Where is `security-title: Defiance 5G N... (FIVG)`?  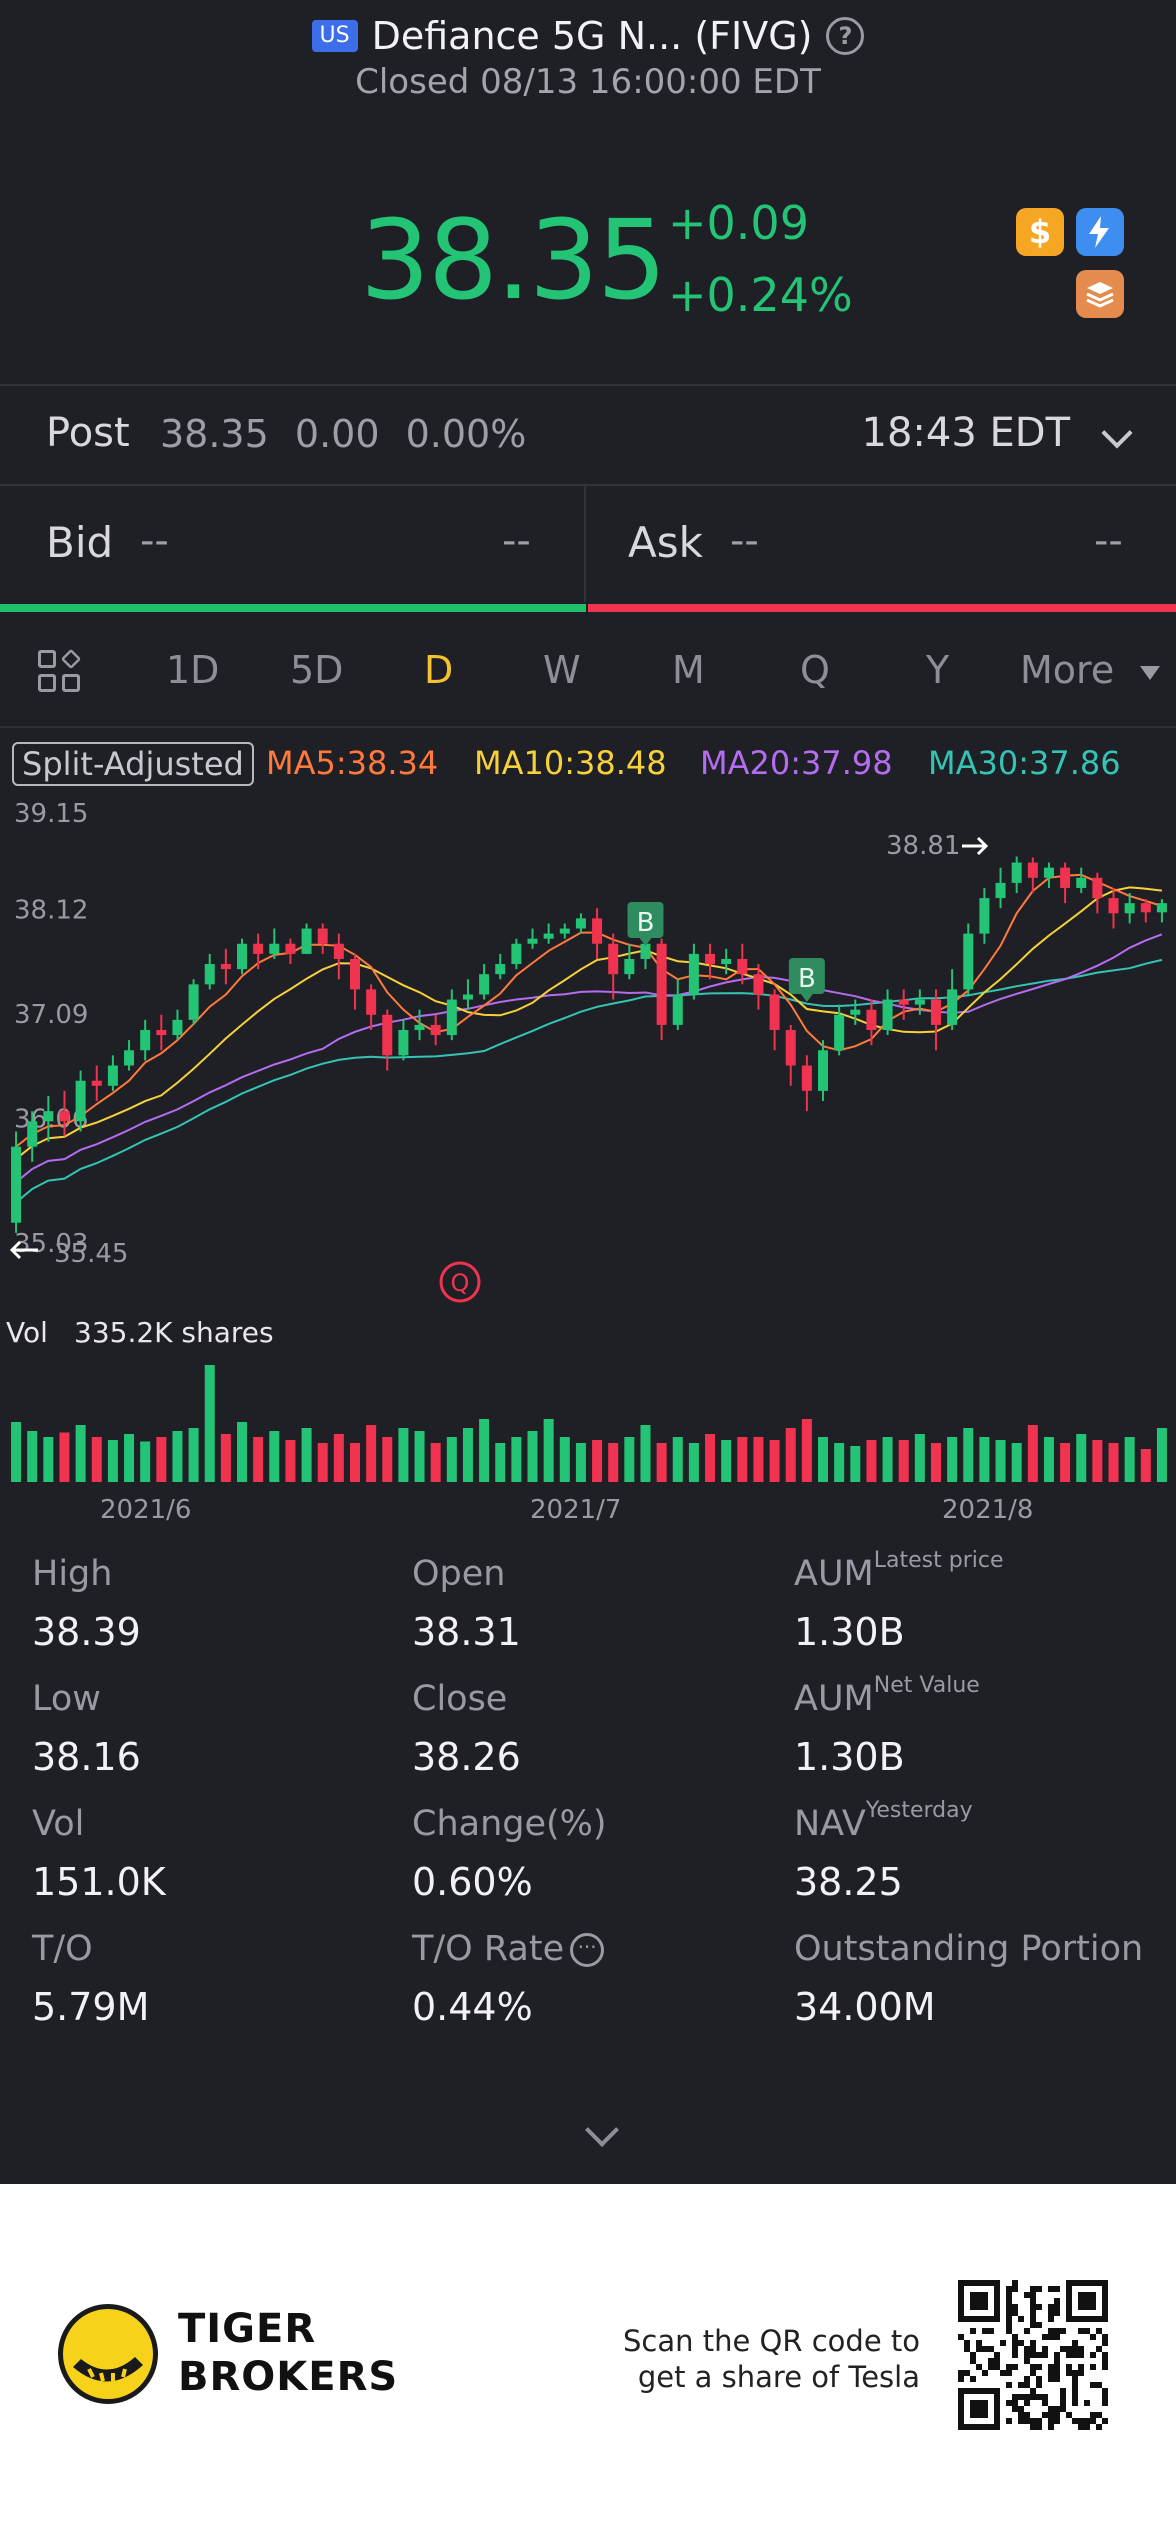
security-title: Defiance 5G N... (FIVG) is located at coordinates (592, 36).